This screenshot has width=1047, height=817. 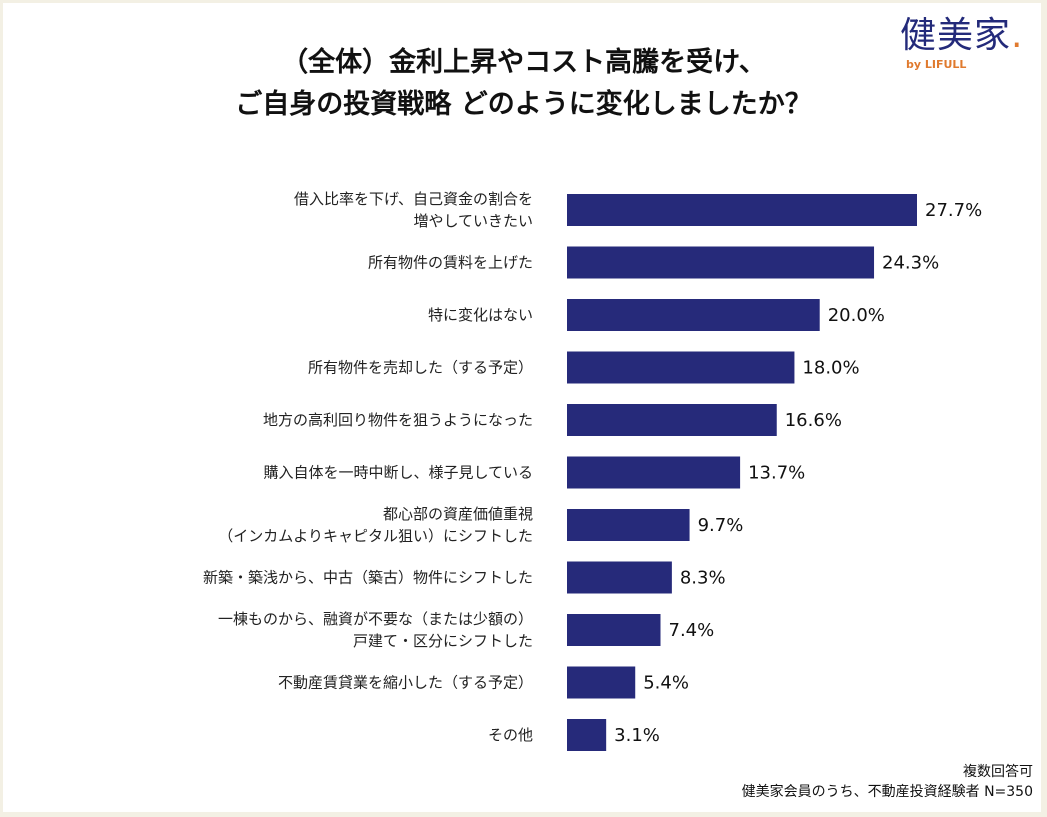 What do you see at coordinates (420, 368) in the screenshot?
I see `category-label: 所有物件を売却した（する予定）` at bounding box center [420, 368].